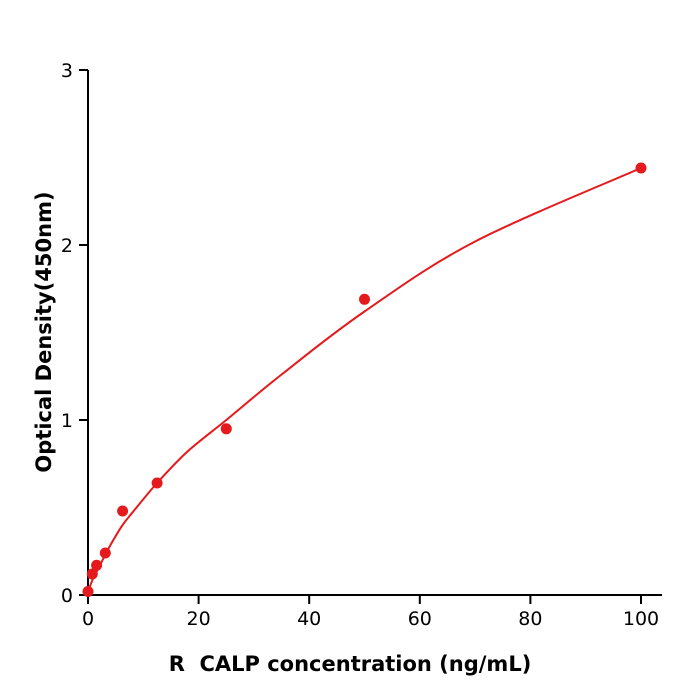 This screenshot has height=700, width=700. What do you see at coordinates (420, 619) in the screenshot?
I see `x-tick-label: 60` at bounding box center [420, 619].